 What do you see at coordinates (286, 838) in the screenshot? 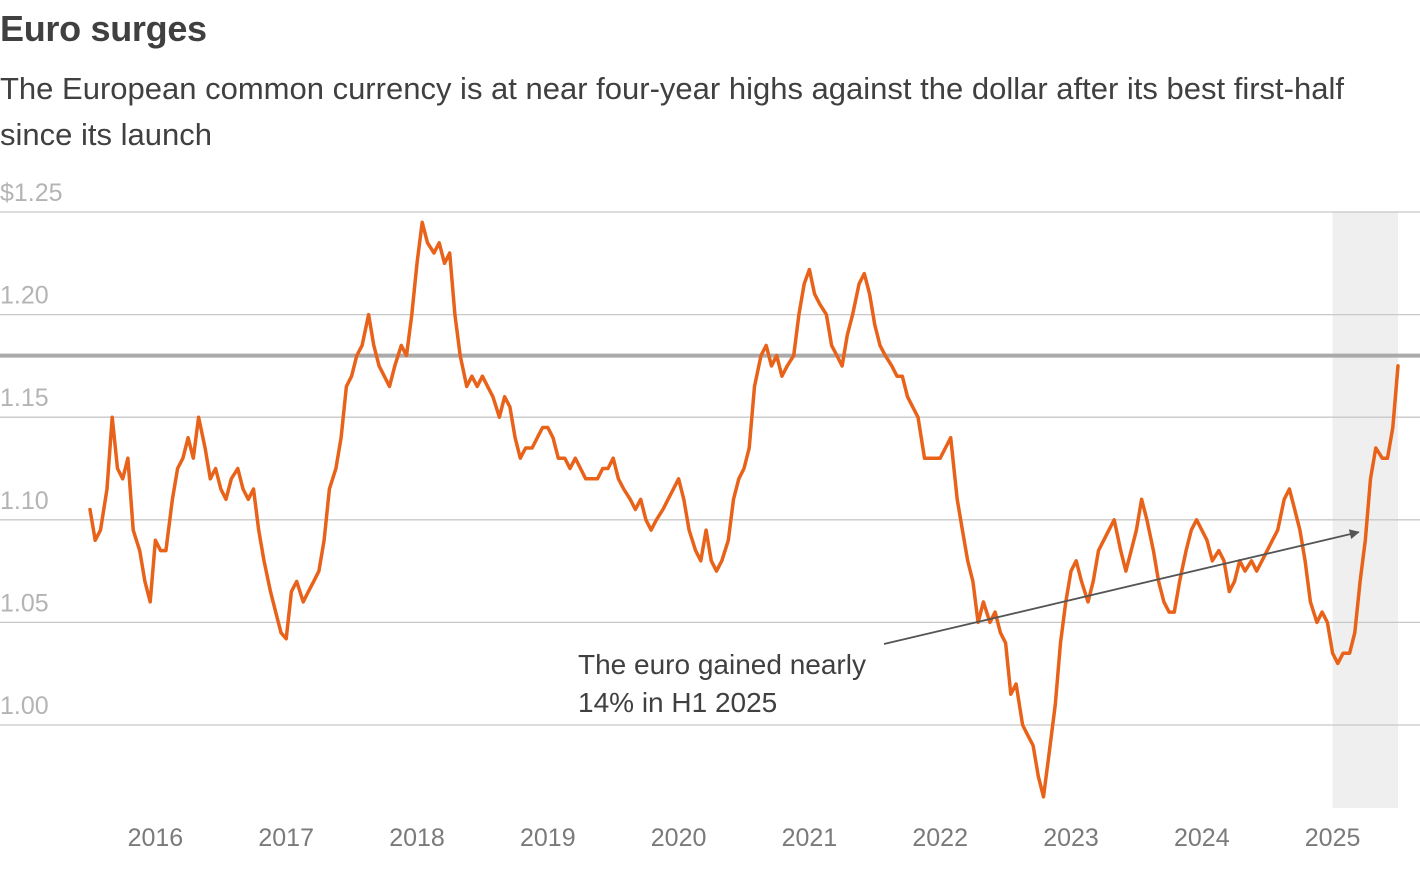
I see `x-tick-label: 2017` at bounding box center [286, 838].